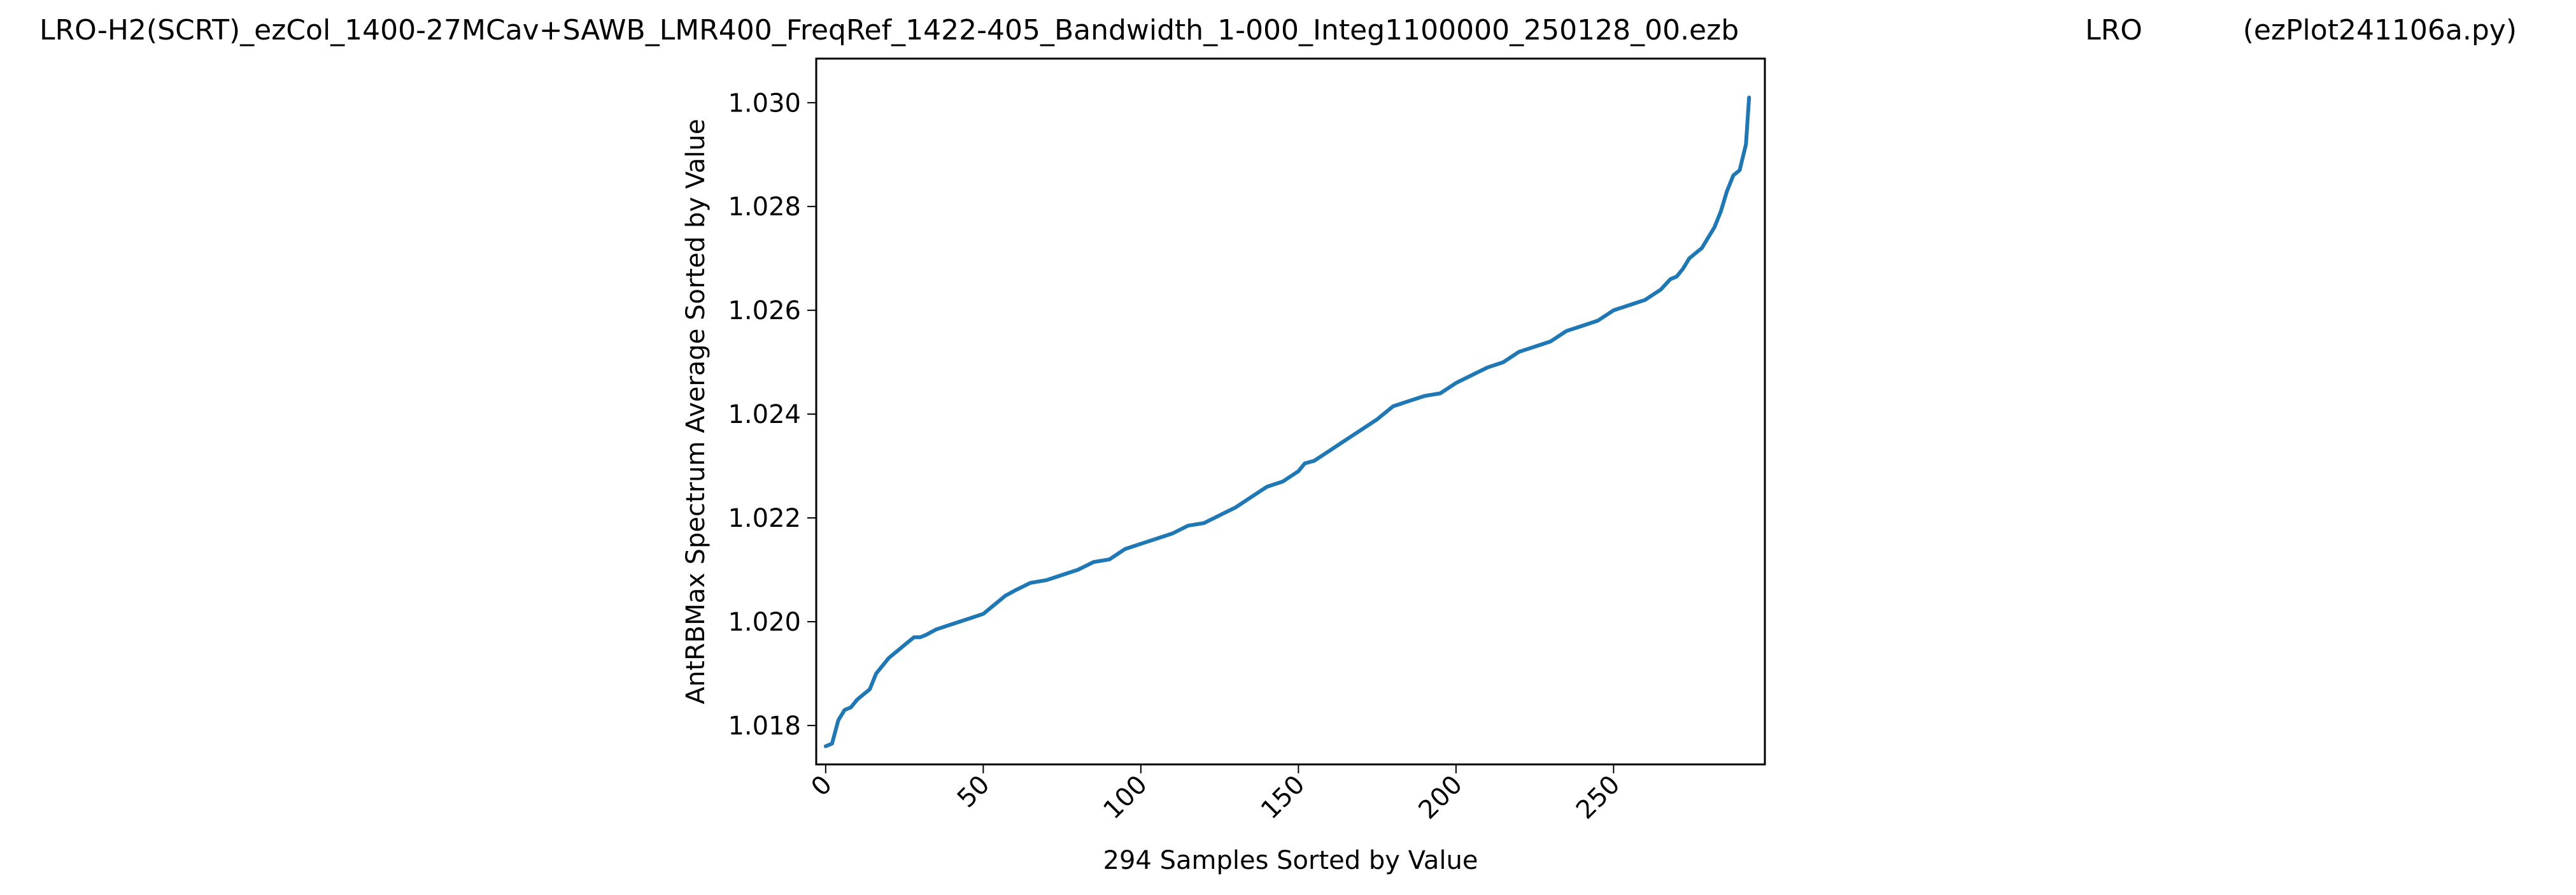 The height and width of the screenshot is (895, 2576). What do you see at coordinates (764, 103) in the screenshot?
I see `y-tick-label: 1.030` at bounding box center [764, 103].